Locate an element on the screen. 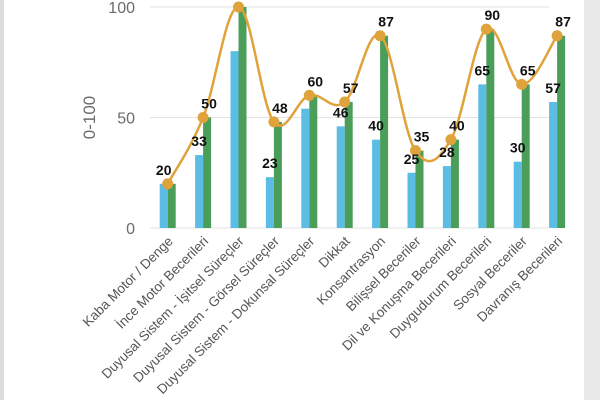 Image resolution: width=600 pixels, height=400 pixels. data-label-green-4: 48 is located at coordinates (280, 108).